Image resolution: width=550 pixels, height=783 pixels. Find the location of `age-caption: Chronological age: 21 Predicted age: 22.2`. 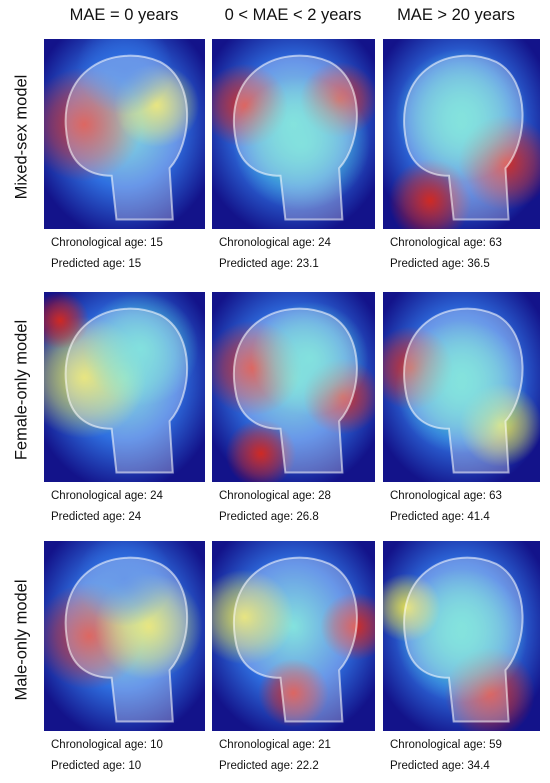

age-caption: Chronological age: 21 Predicted age: 22.2 is located at coordinates (275, 756).